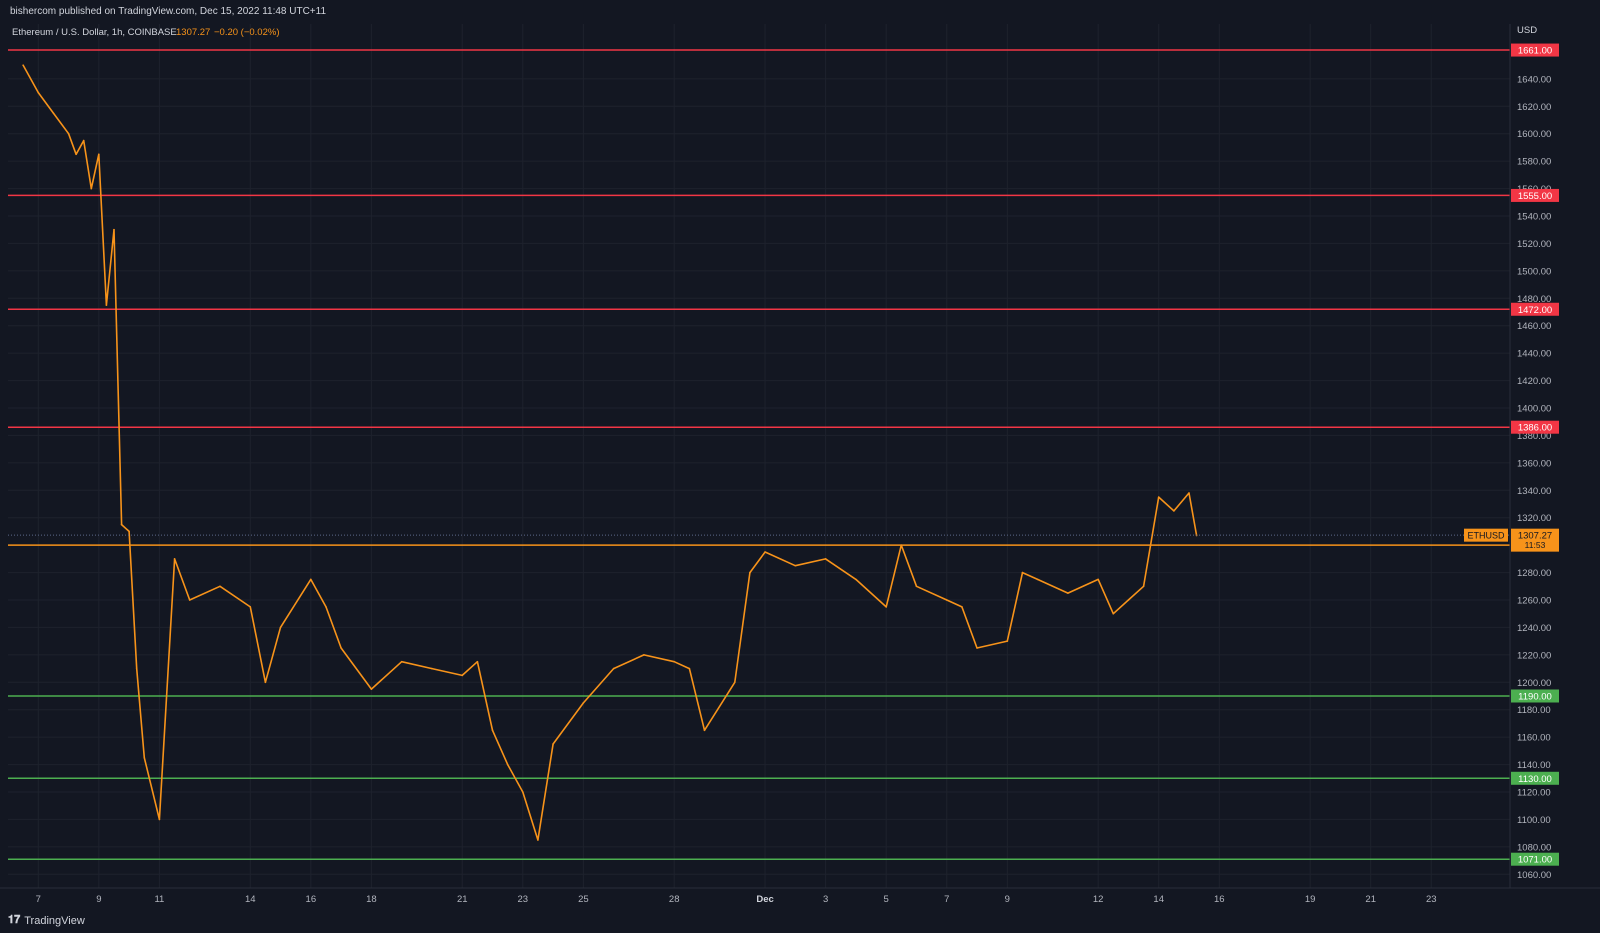  What do you see at coordinates (46, 920) in the screenshot?
I see `tradingview-logo: 𝟏𝟕 TradingView` at bounding box center [46, 920].